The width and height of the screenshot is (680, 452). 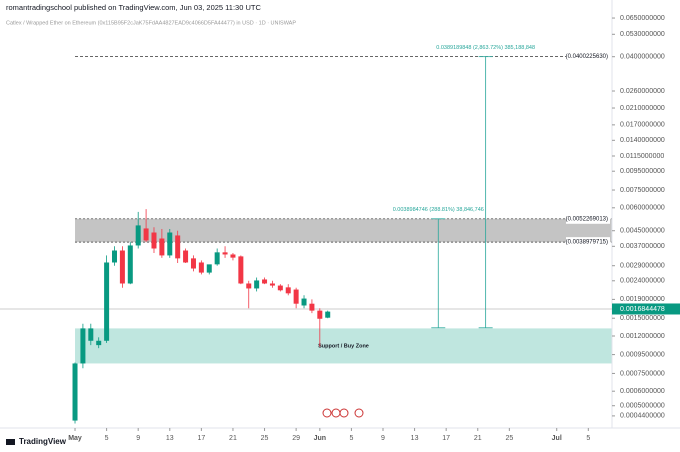 I want to click on resistance-zone, so click(x=344, y=230).